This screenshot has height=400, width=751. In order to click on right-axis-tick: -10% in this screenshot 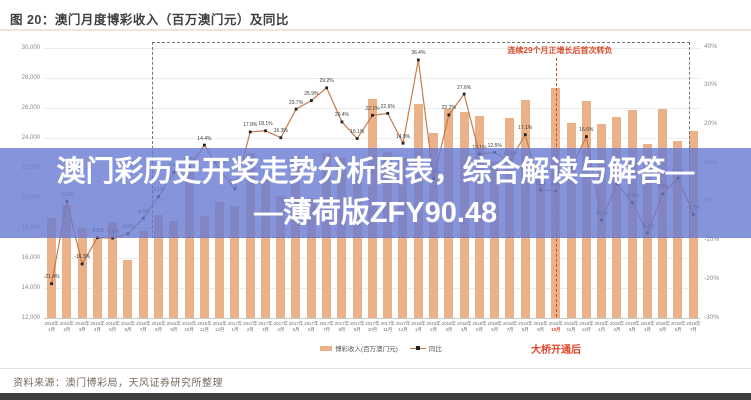, I will do `click(712, 240)`.